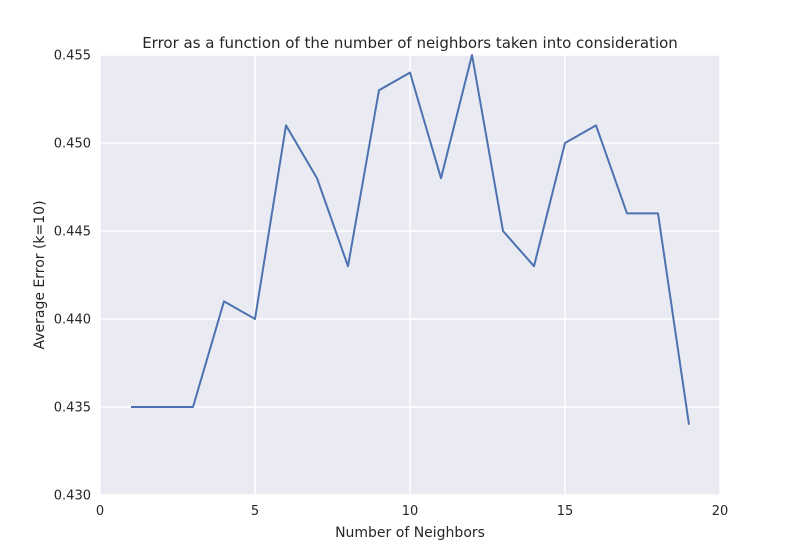 Image resolution: width=800 pixels, height=550 pixels. What do you see at coordinates (720, 511) in the screenshot?
I see `x-tick-label: 20` at bounding box center [720, 511].